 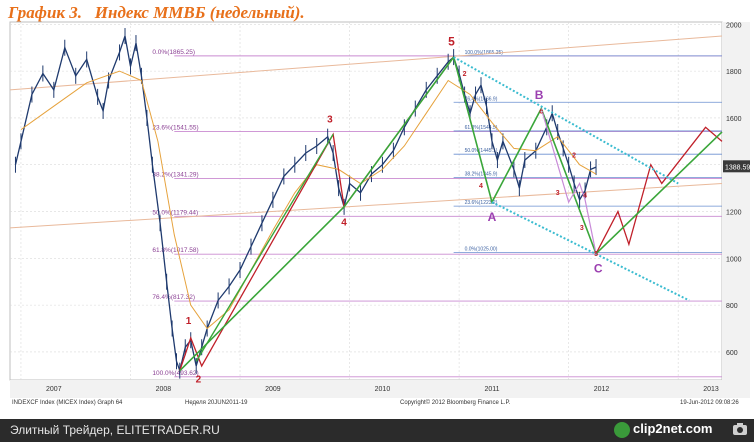 I want to click on clip2net-logo-icon, so click(x=622, y=430).